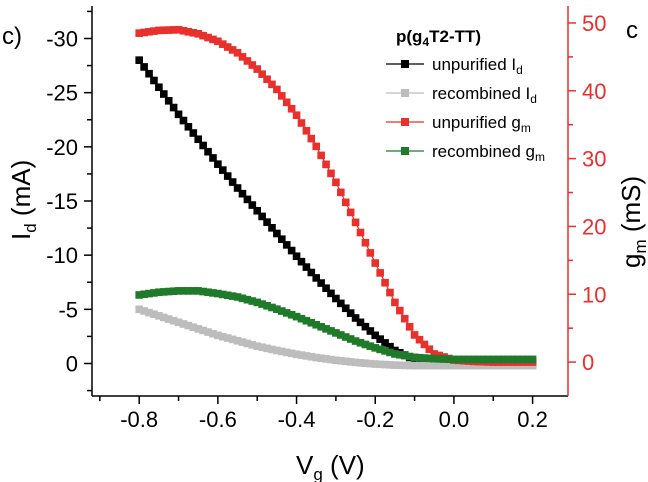 Image resolution: width=648 pixels, height=482 pixels. Describe the element at coordinates (21, 236) in the screenshot. I see `y-axis-left-title-main: I` at that location.